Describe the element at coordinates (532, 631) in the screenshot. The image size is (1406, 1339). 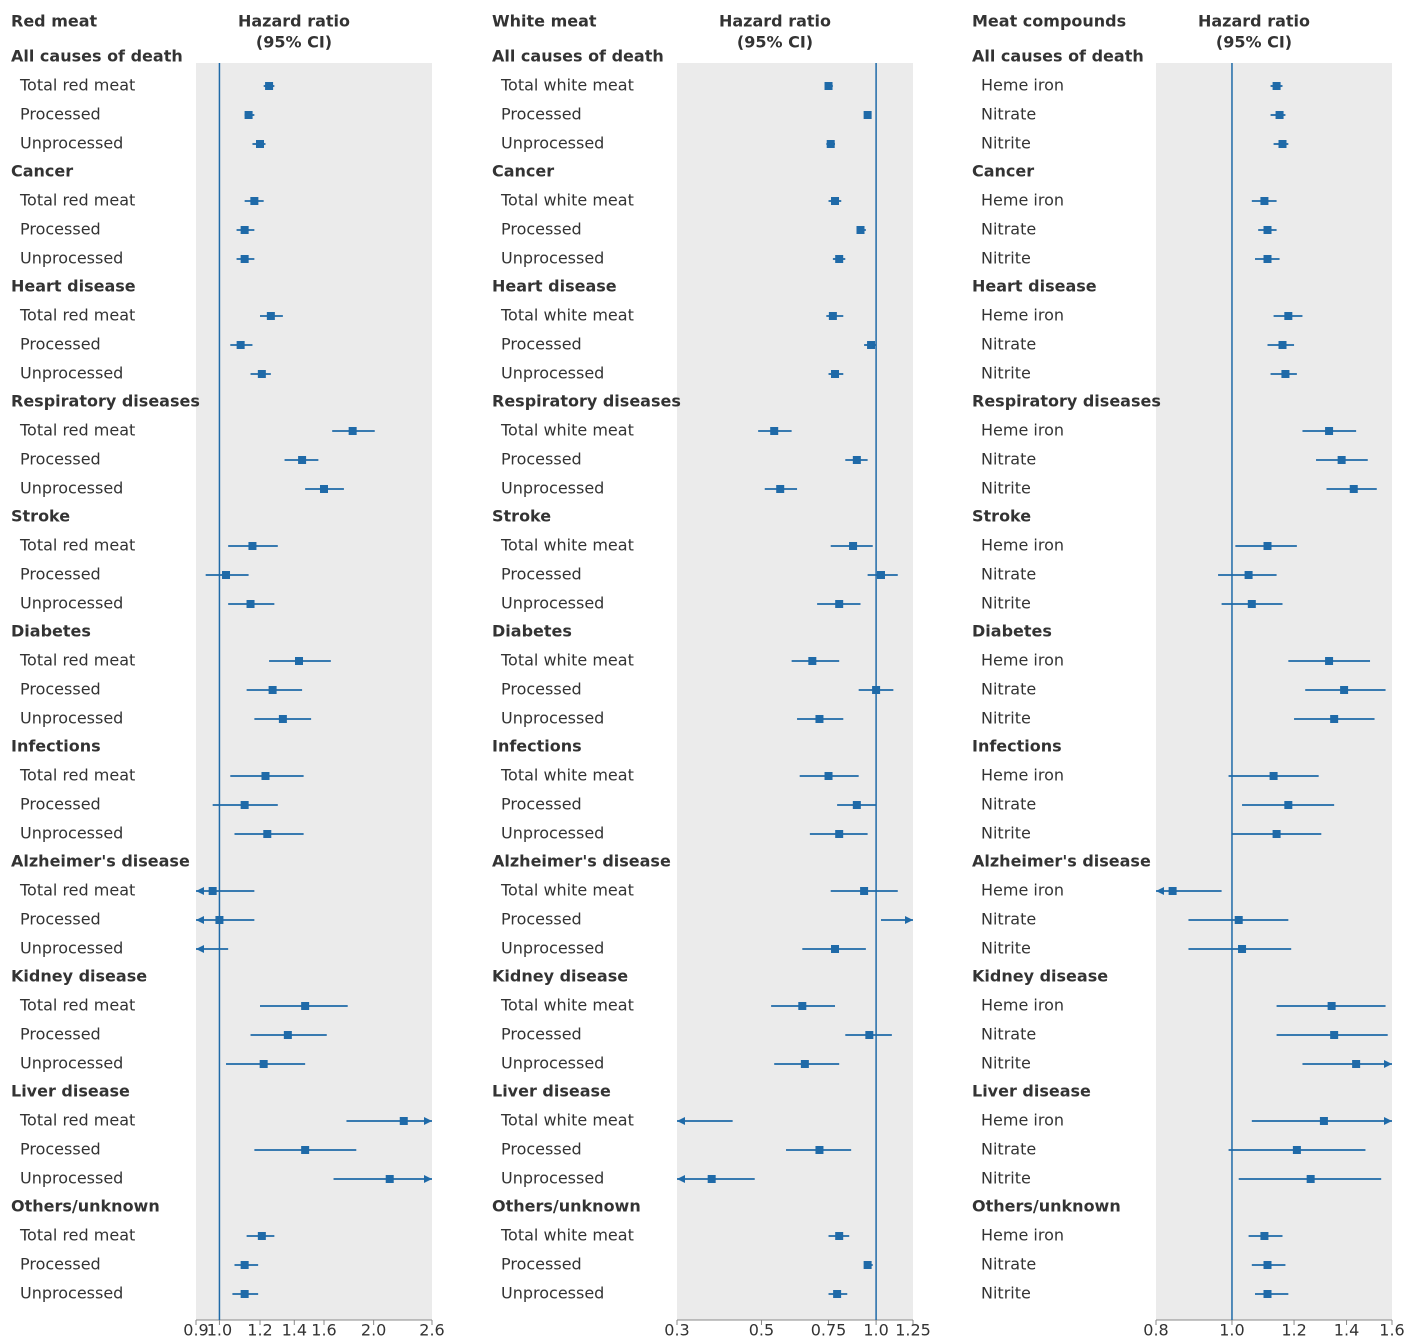
I see `group-label: Diabetes` at that location.